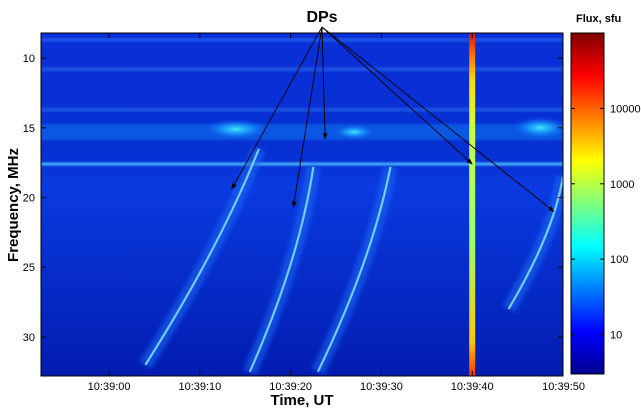 This screenshot has width=641, height=415. What do you see at coordinates (29, 129) in the screenshot?
I see `y-tick-label: 15` at bounding box center [29, 129].